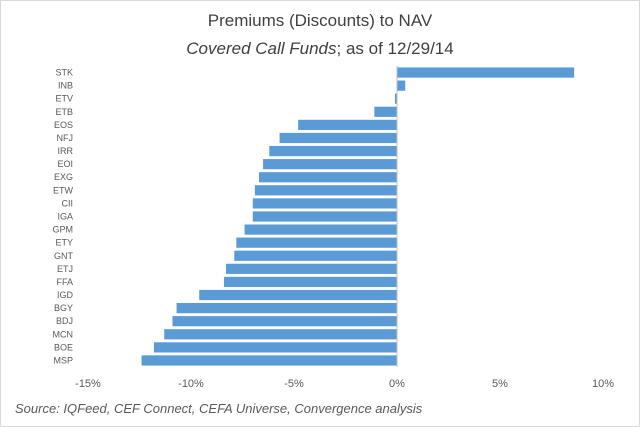  Describe the element at coordinates (315, 255) in the screenshot. I see `bar-gnt` at that location.